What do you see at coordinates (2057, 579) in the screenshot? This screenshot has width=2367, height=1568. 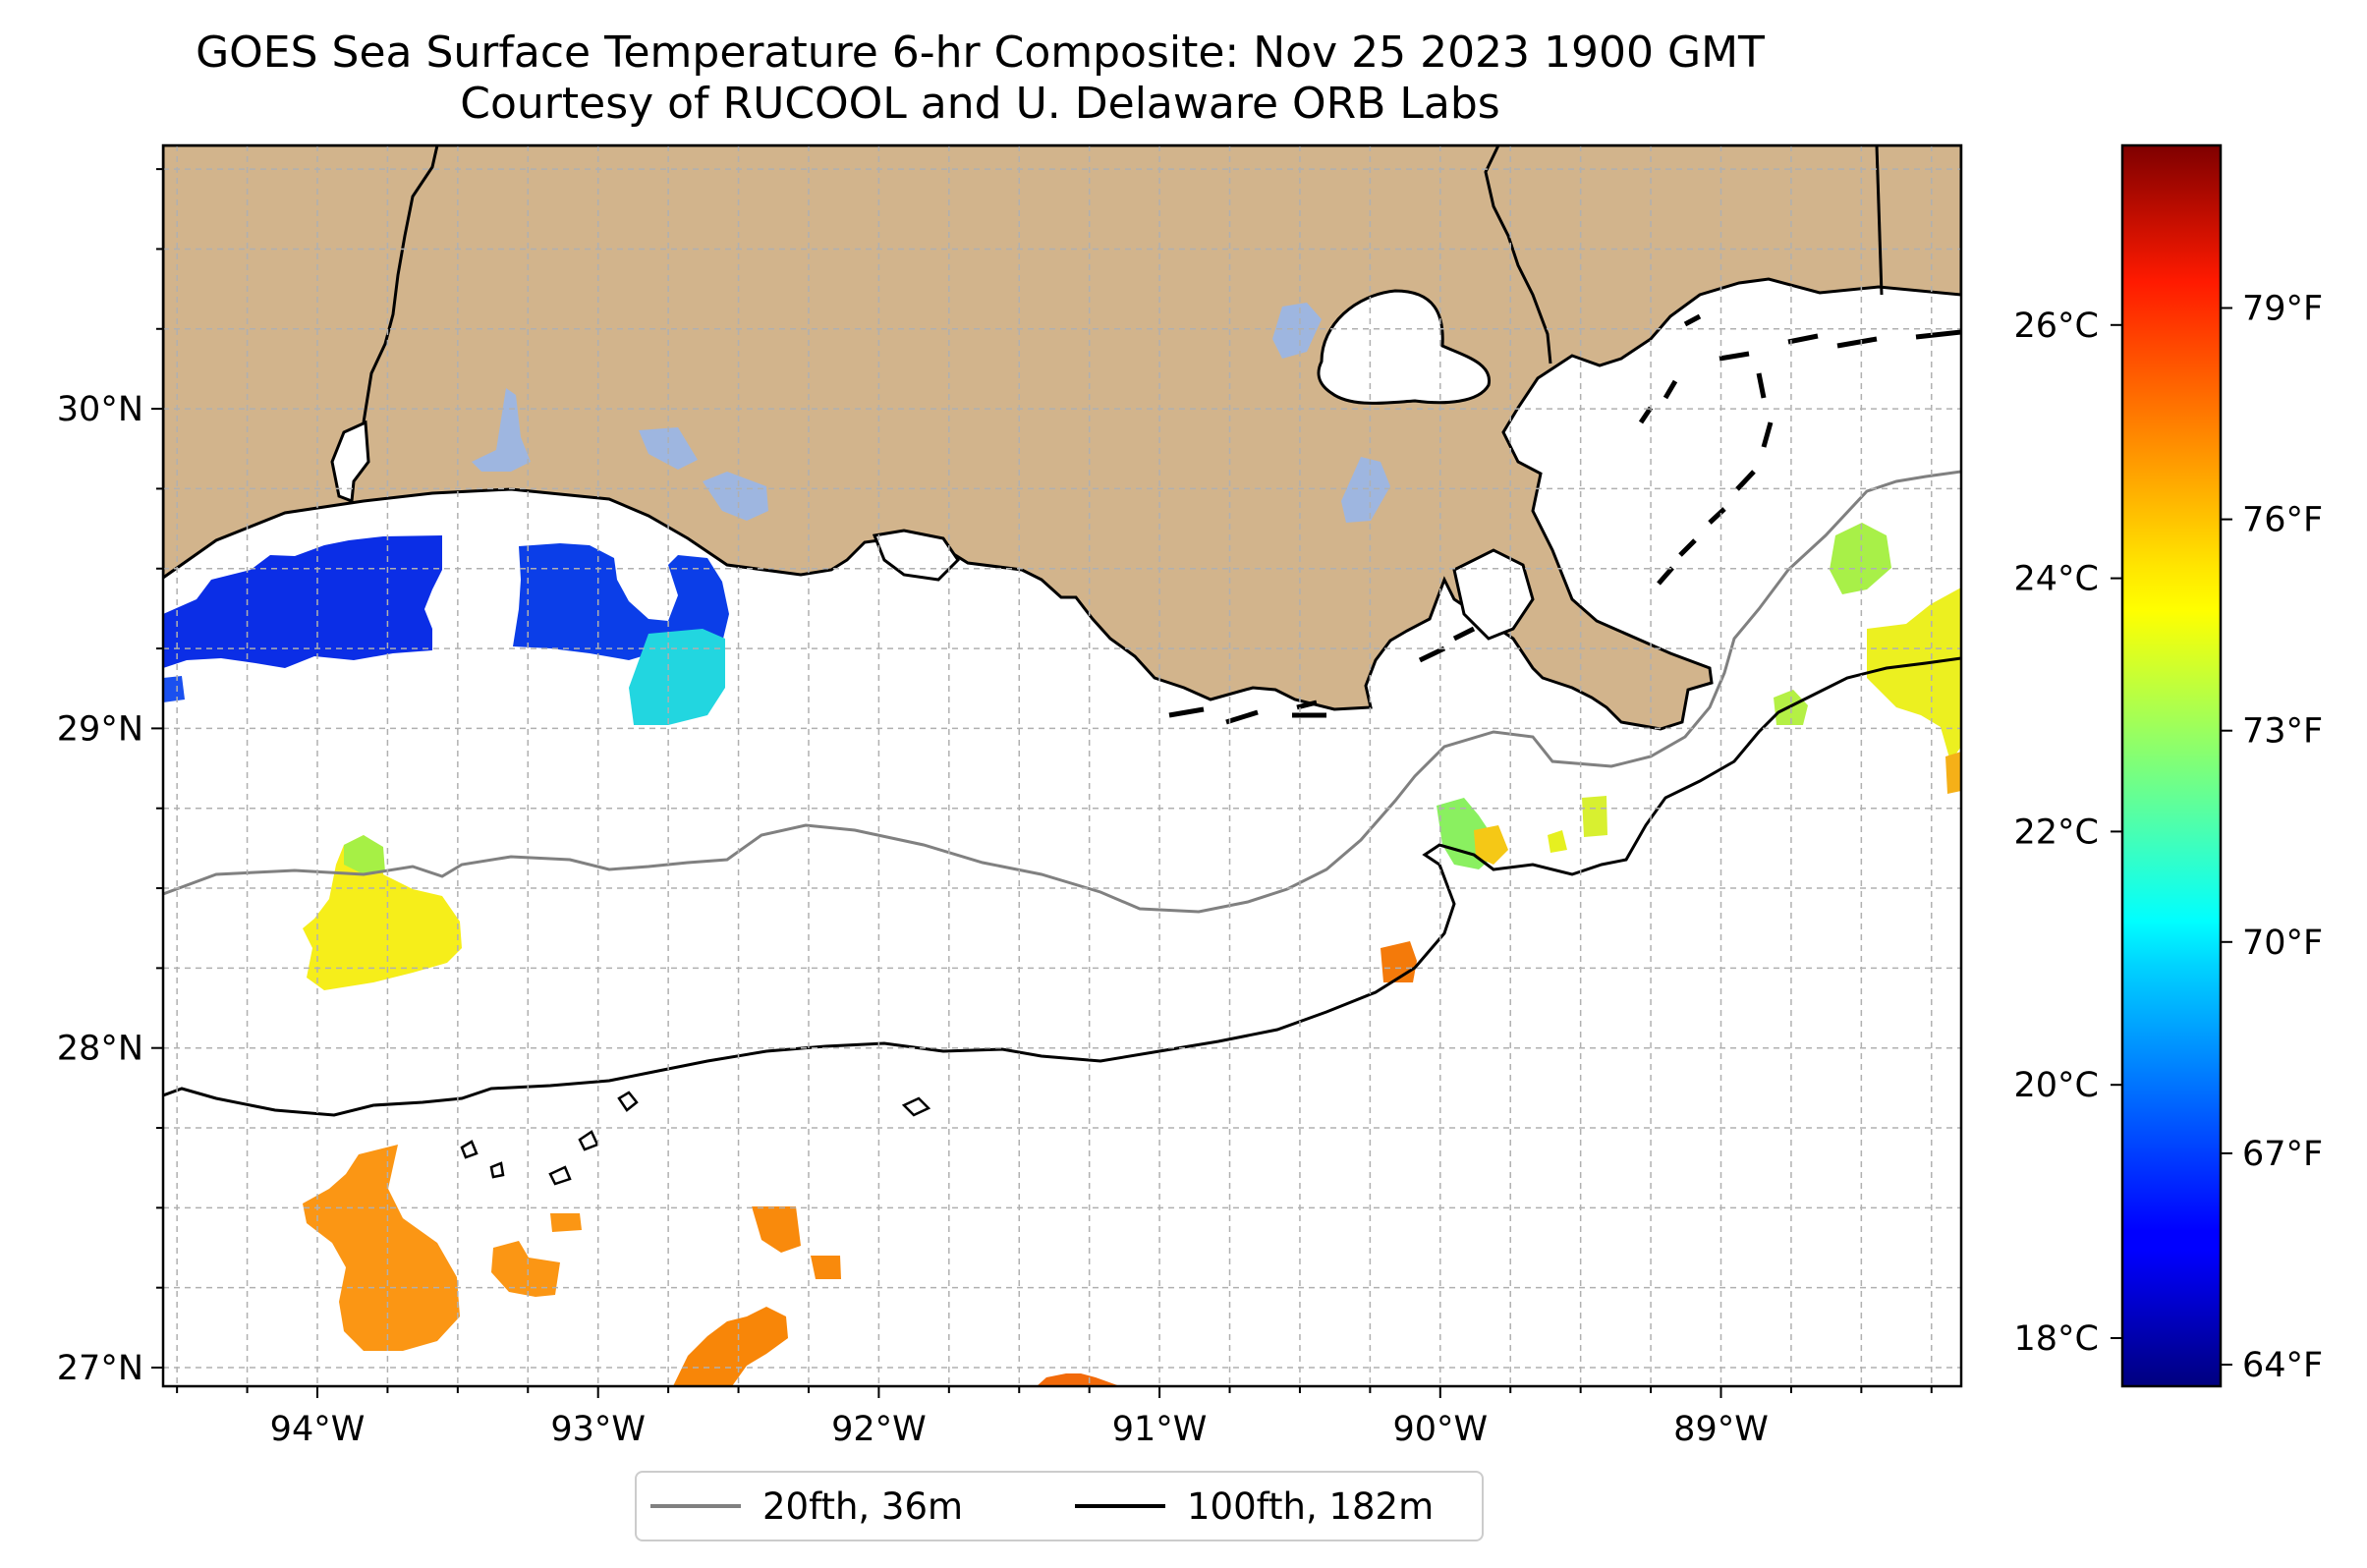 I see `colorbar-label-c: 24°C` at bounding box center [2057, 579].